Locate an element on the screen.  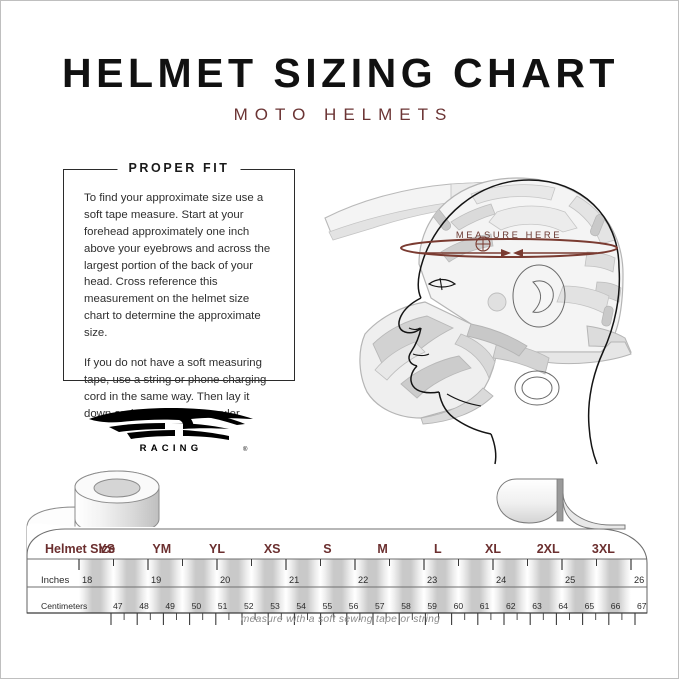
inch-value-25: 25 is located at coordinates (570, 580).